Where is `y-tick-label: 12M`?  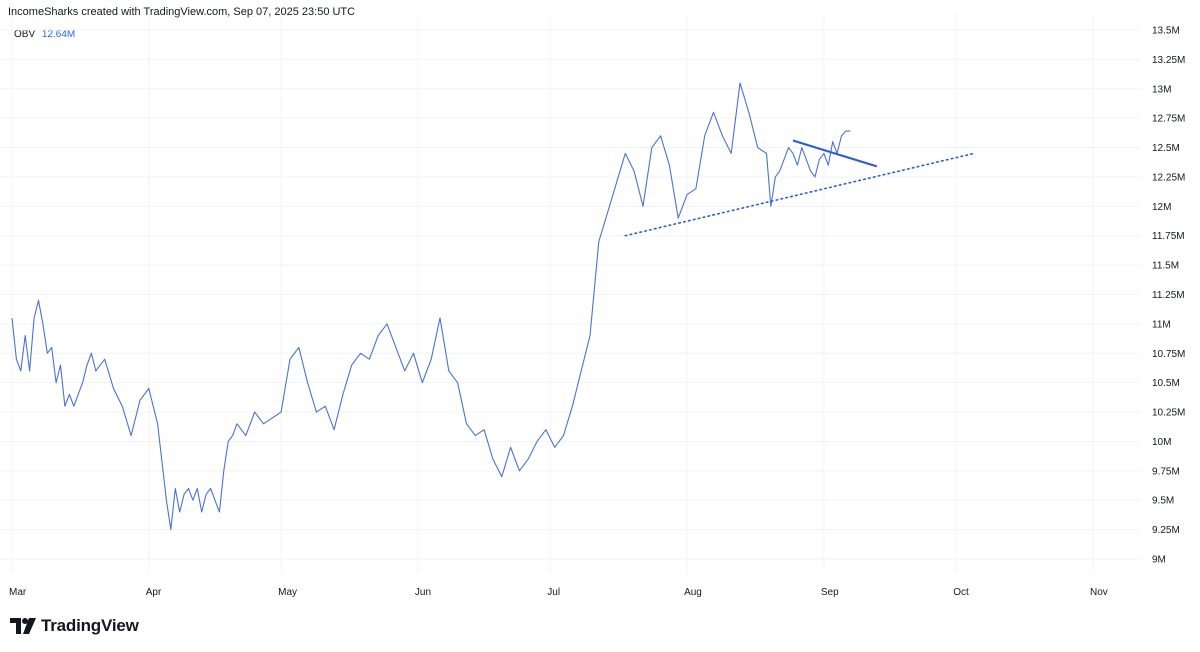 y-tick-label: 12M is located at coordinates (1161, 207).